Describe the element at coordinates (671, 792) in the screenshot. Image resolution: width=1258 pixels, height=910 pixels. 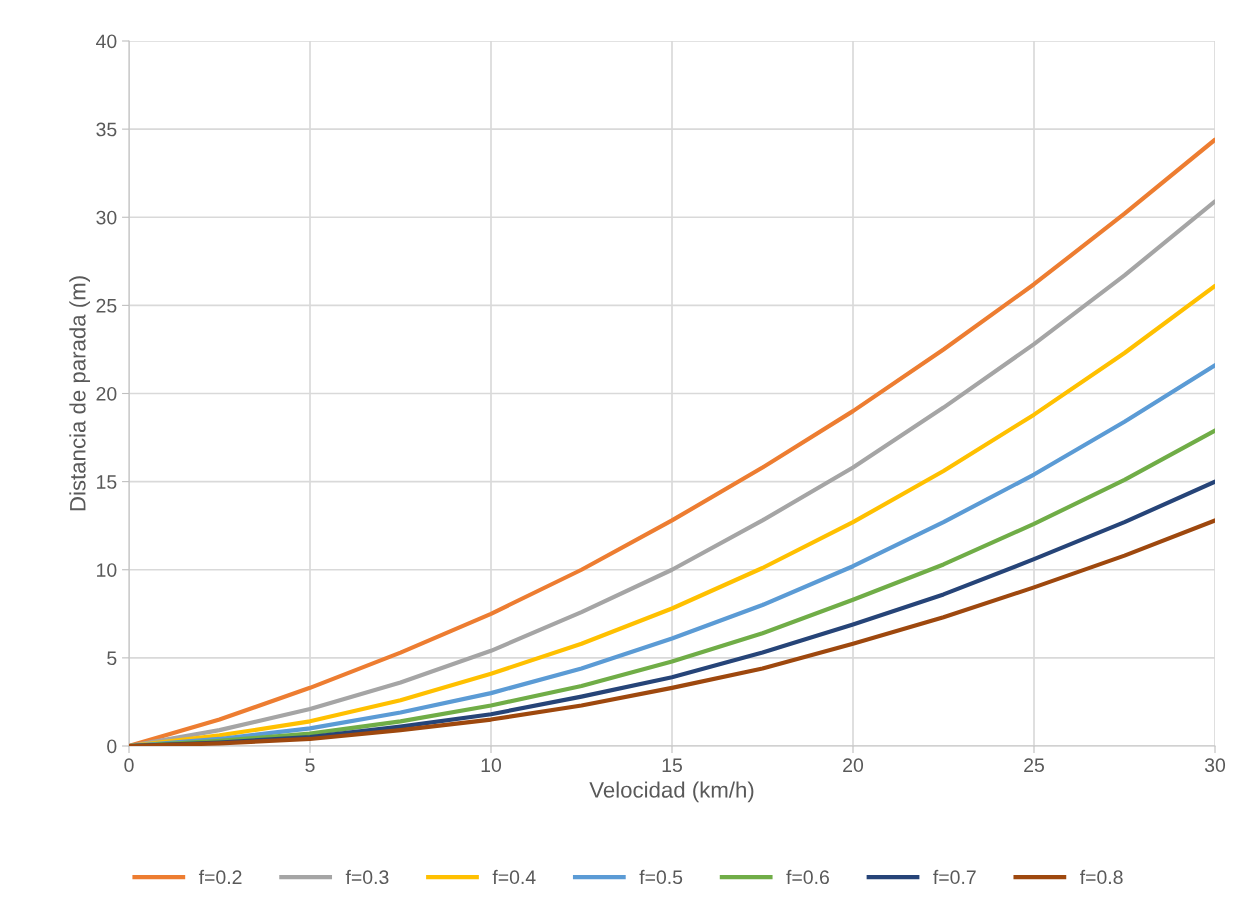
I see `x-axis-title: Velocidad (km/h)` at that location.